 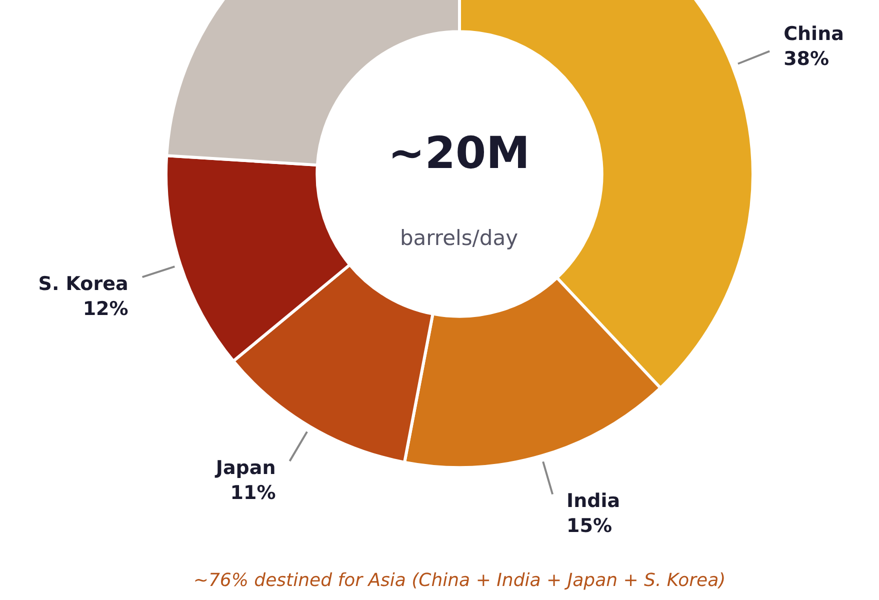 I want to click on slice-label: Japan, so click(x=245, y=467).